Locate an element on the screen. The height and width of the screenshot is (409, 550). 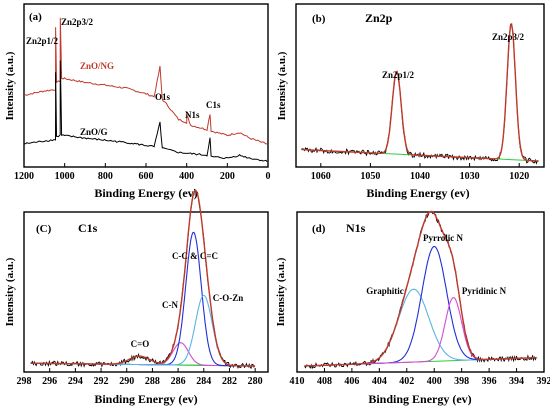
panel-c-label: (C) is located at coordinates (44, 229).